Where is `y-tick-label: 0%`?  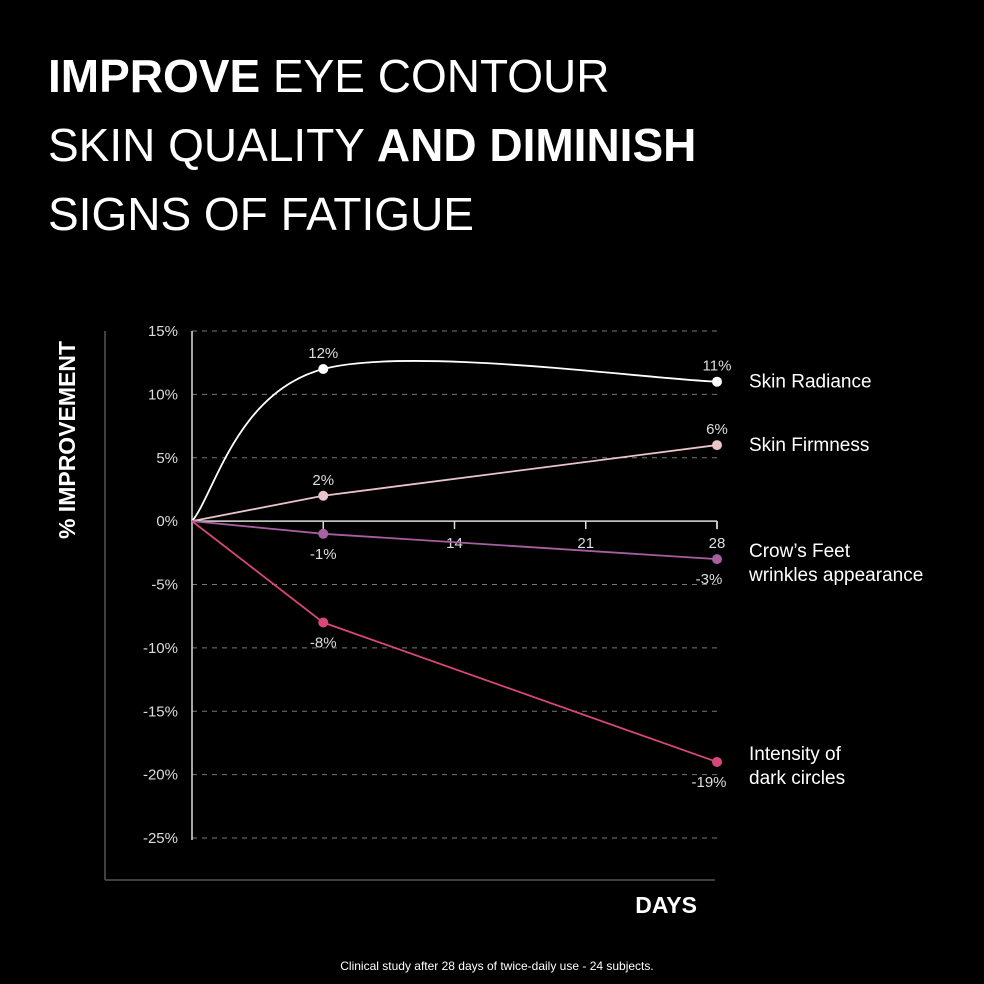 y-tick-label: 0% is located at coordinates (167, 521).